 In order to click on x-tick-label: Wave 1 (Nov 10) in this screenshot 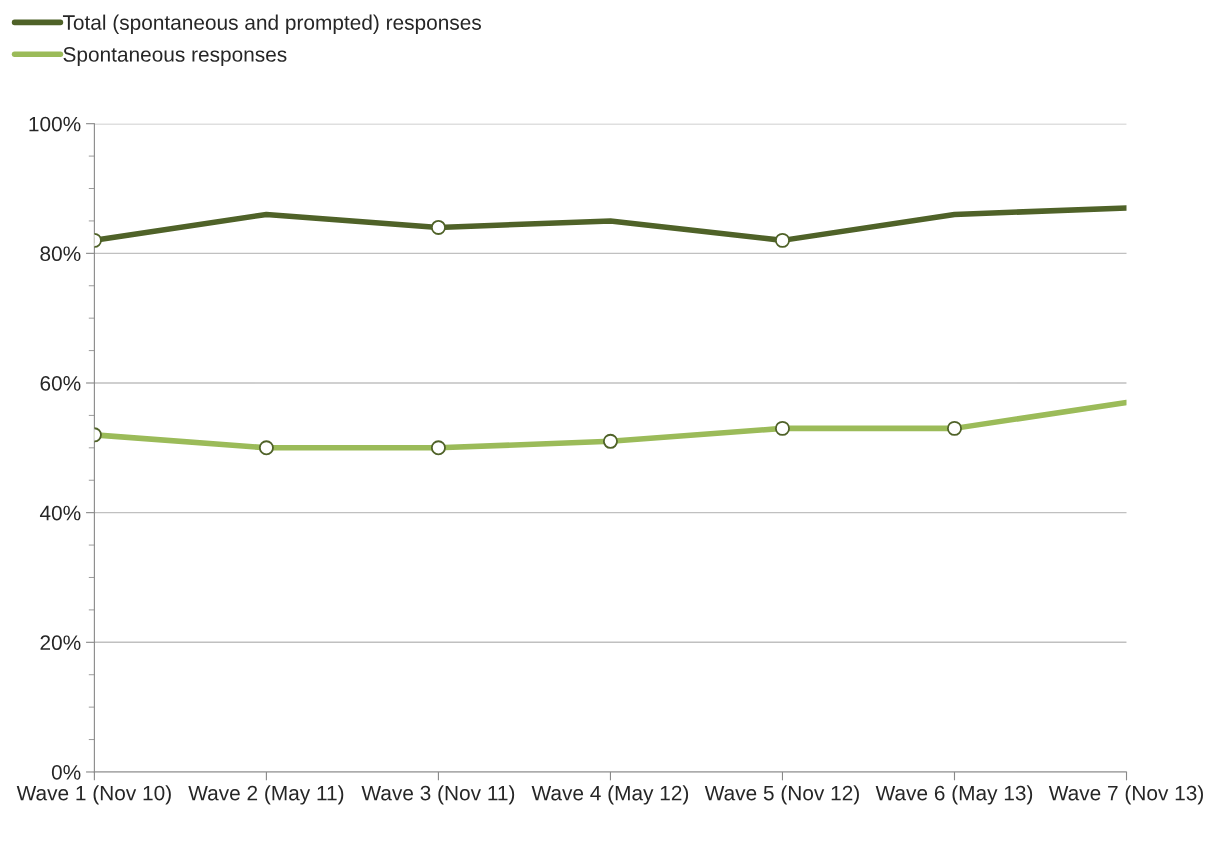, I will do `click(93, 795)`.